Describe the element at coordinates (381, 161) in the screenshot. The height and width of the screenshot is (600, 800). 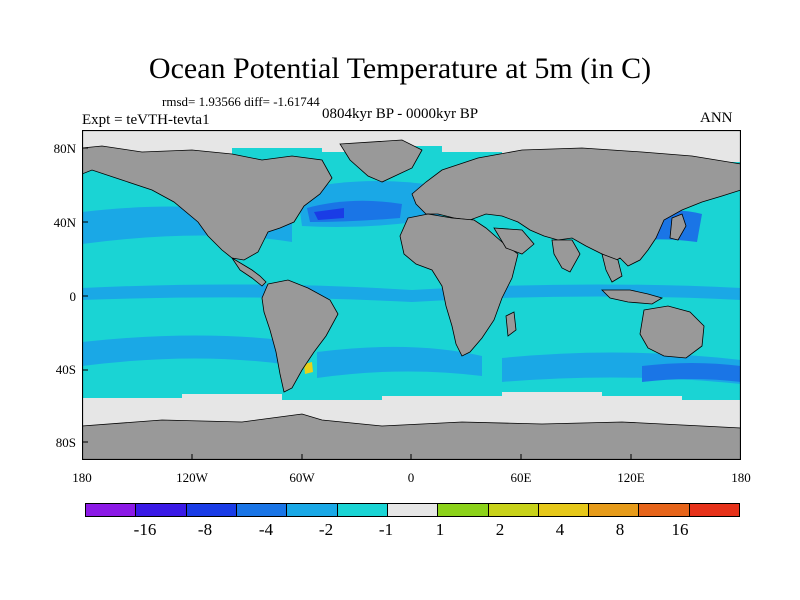
I see `greenland` at that location.